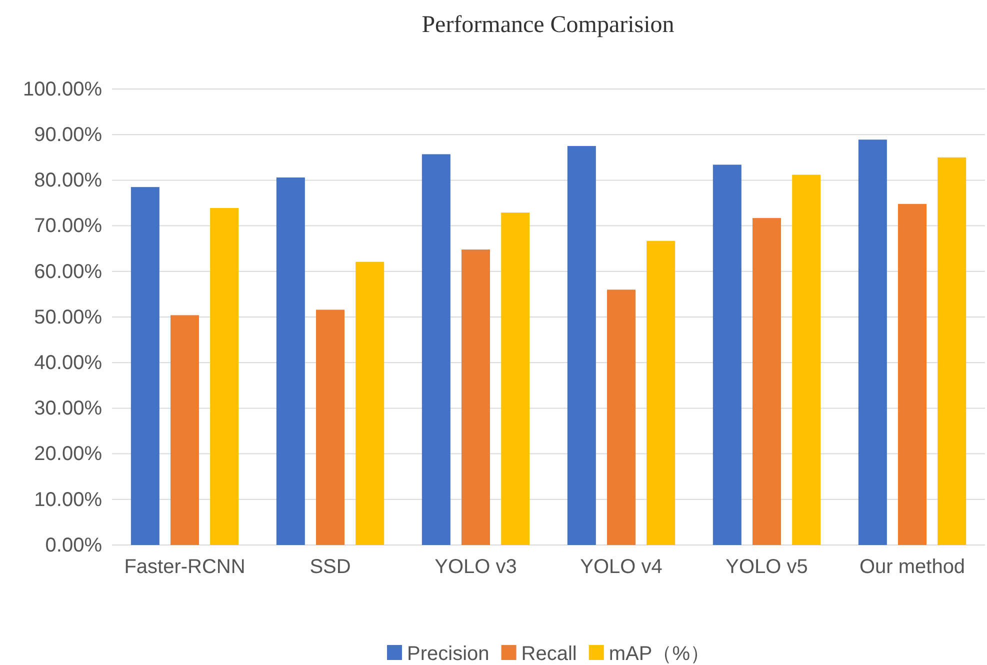 This screenshot has width=987, height=665. What do you see at coordinates (68, 226) in the screenshot?
I see `y-tick-label: 70.00%` at bounding box center [68, 226].